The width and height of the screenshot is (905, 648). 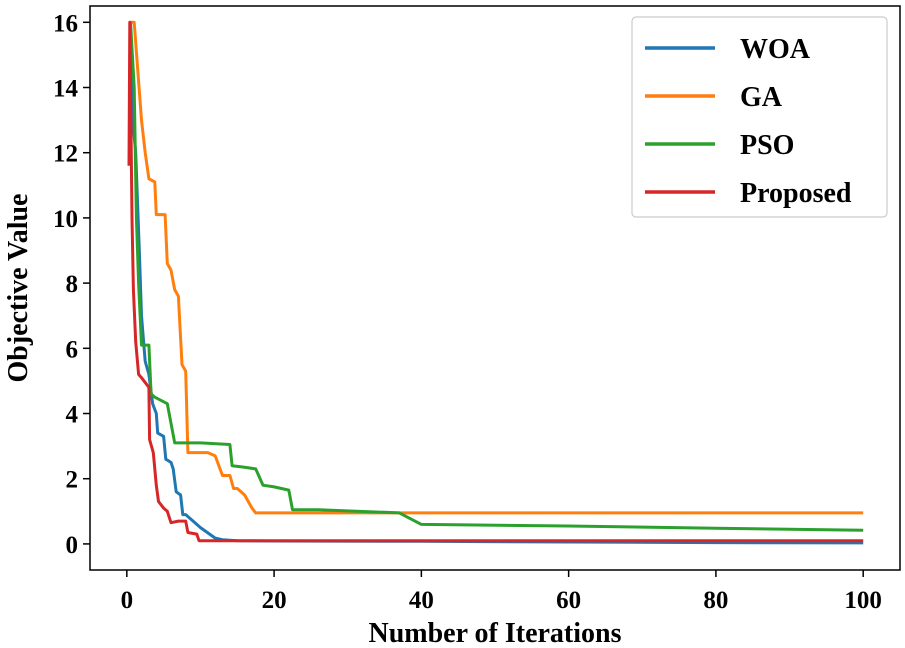 I want to click on x-tick-label: 60, so click(x=568, y=600).